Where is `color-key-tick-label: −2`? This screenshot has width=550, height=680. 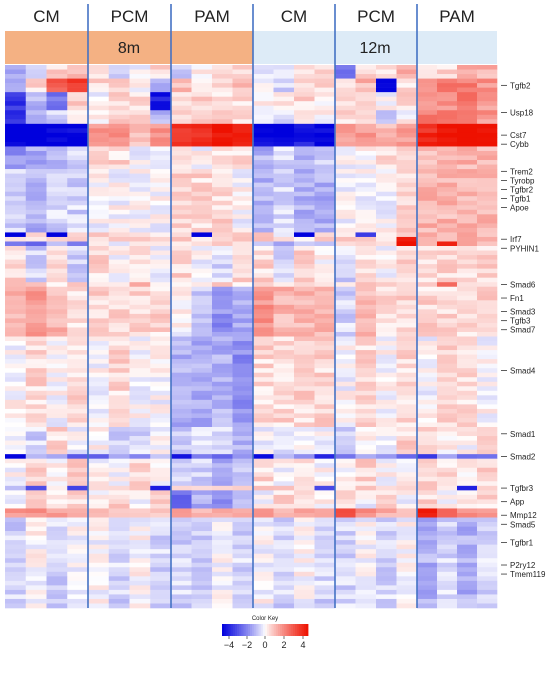
color-key-tick-label: −2 is located at coordinates (247, 645).